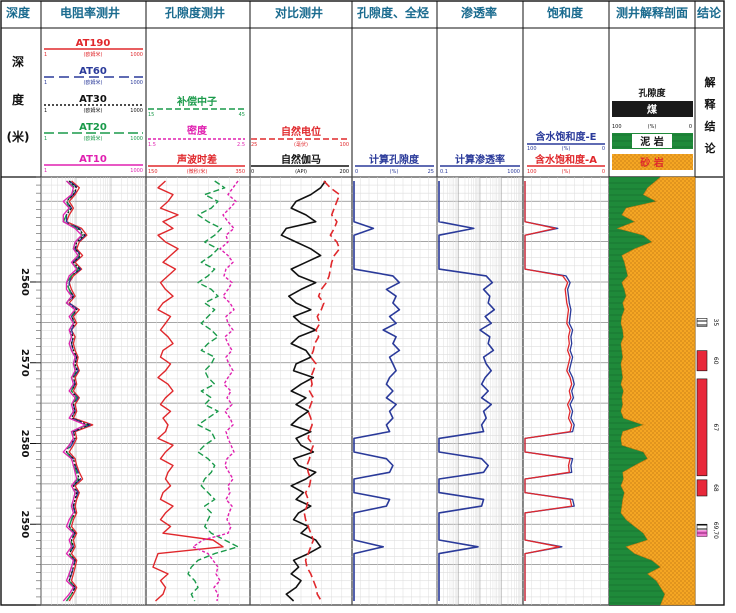 This screenshot has width=736, height=613. What do you see at coordinates (136, 171) in the screenshot?
I see `legend-at10-max: 1000` at bounding box center [136, 171].